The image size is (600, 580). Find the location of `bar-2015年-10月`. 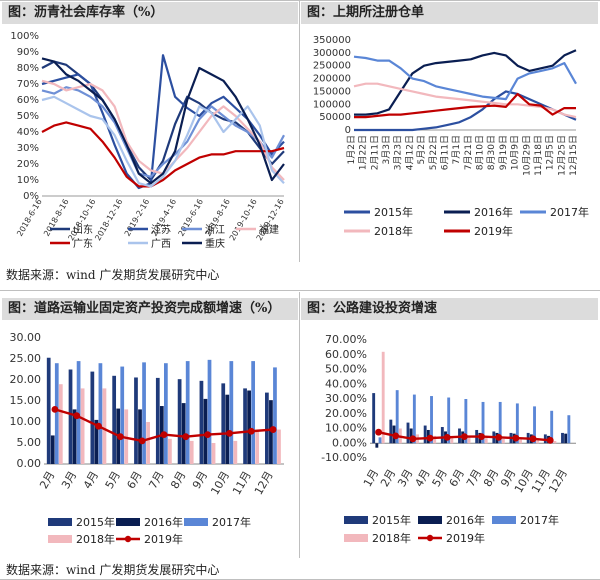

bar-2015年-10月 is located at coordinates (223, 423).